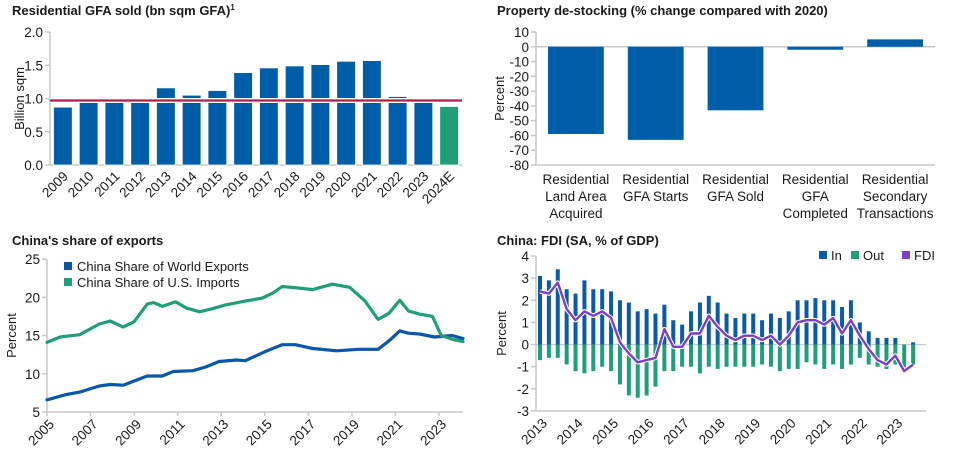 The height and width of the screenshot is (460, 960). What do you see at coordinates (294, 115) in the screenshot?
I see `bar-2018` at bounding box center [294, 115].